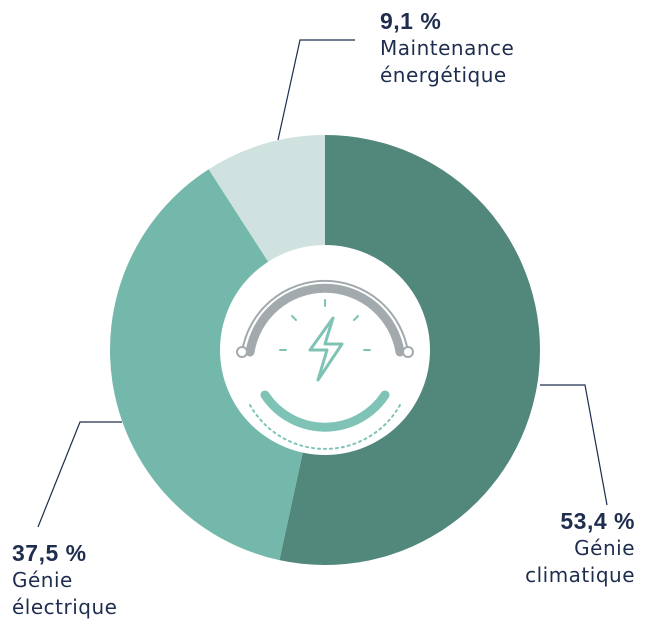 This screenshot has height=643, width=653. Describe the element at coordinates (597, 521) in the screenshot. I see `value-label: 53,4 %` at that location.